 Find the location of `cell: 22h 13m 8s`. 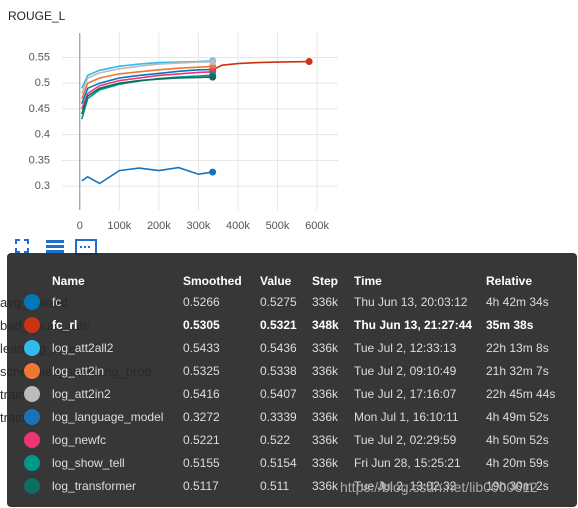

cell: 22h 13m 8s is located at coordinates (517, 348).